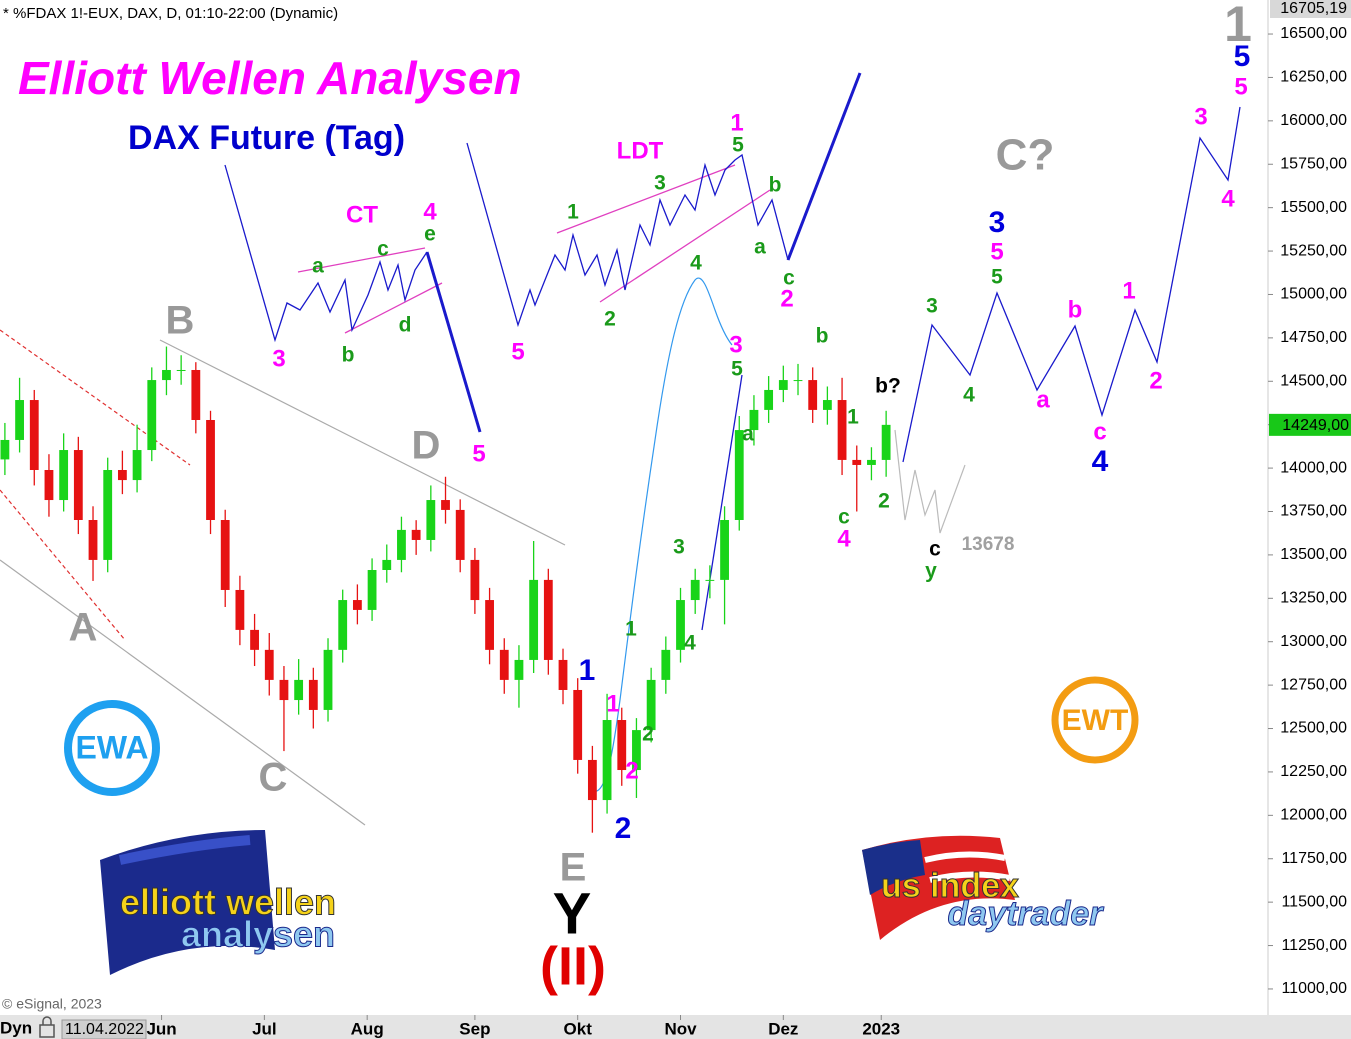 The height and width of the screenshot is (1039, 1351). What do you see at coordinates (950, 886) in the screenshot?
I see `logo-text: us index` at bounding box center [950, 886].